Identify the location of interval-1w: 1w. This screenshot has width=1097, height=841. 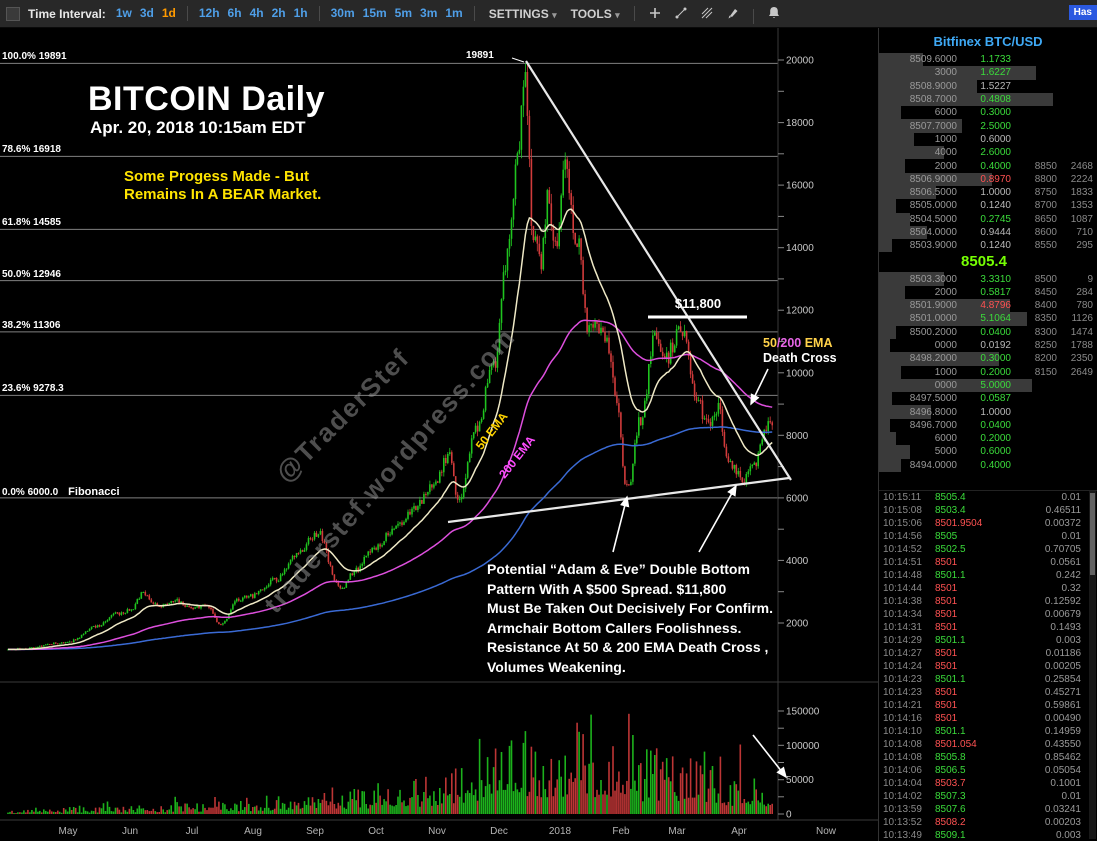
(123, 12).